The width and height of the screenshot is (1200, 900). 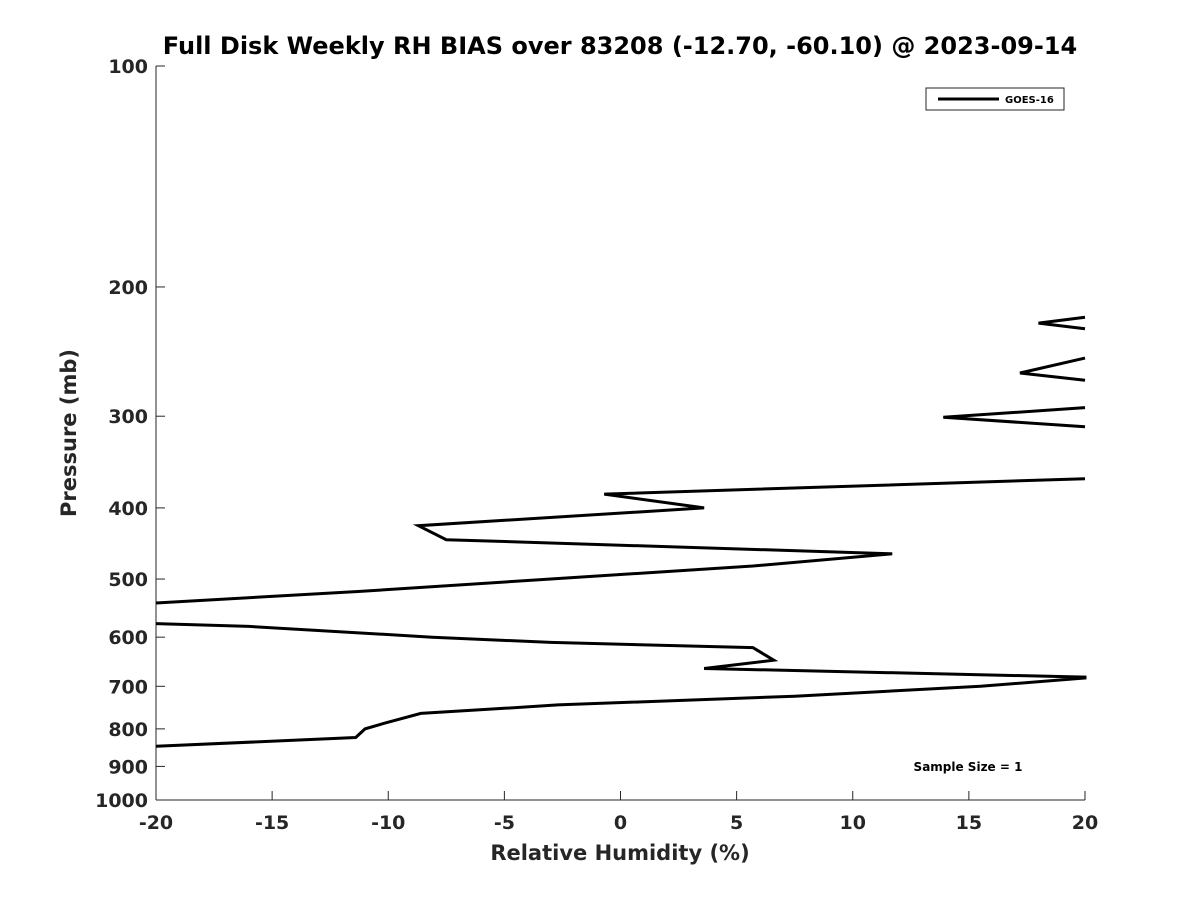 I want to click on y-axis-ticks: 100 200 300 400 500 600 700 800 900 1000, so click(x=130, y=434).